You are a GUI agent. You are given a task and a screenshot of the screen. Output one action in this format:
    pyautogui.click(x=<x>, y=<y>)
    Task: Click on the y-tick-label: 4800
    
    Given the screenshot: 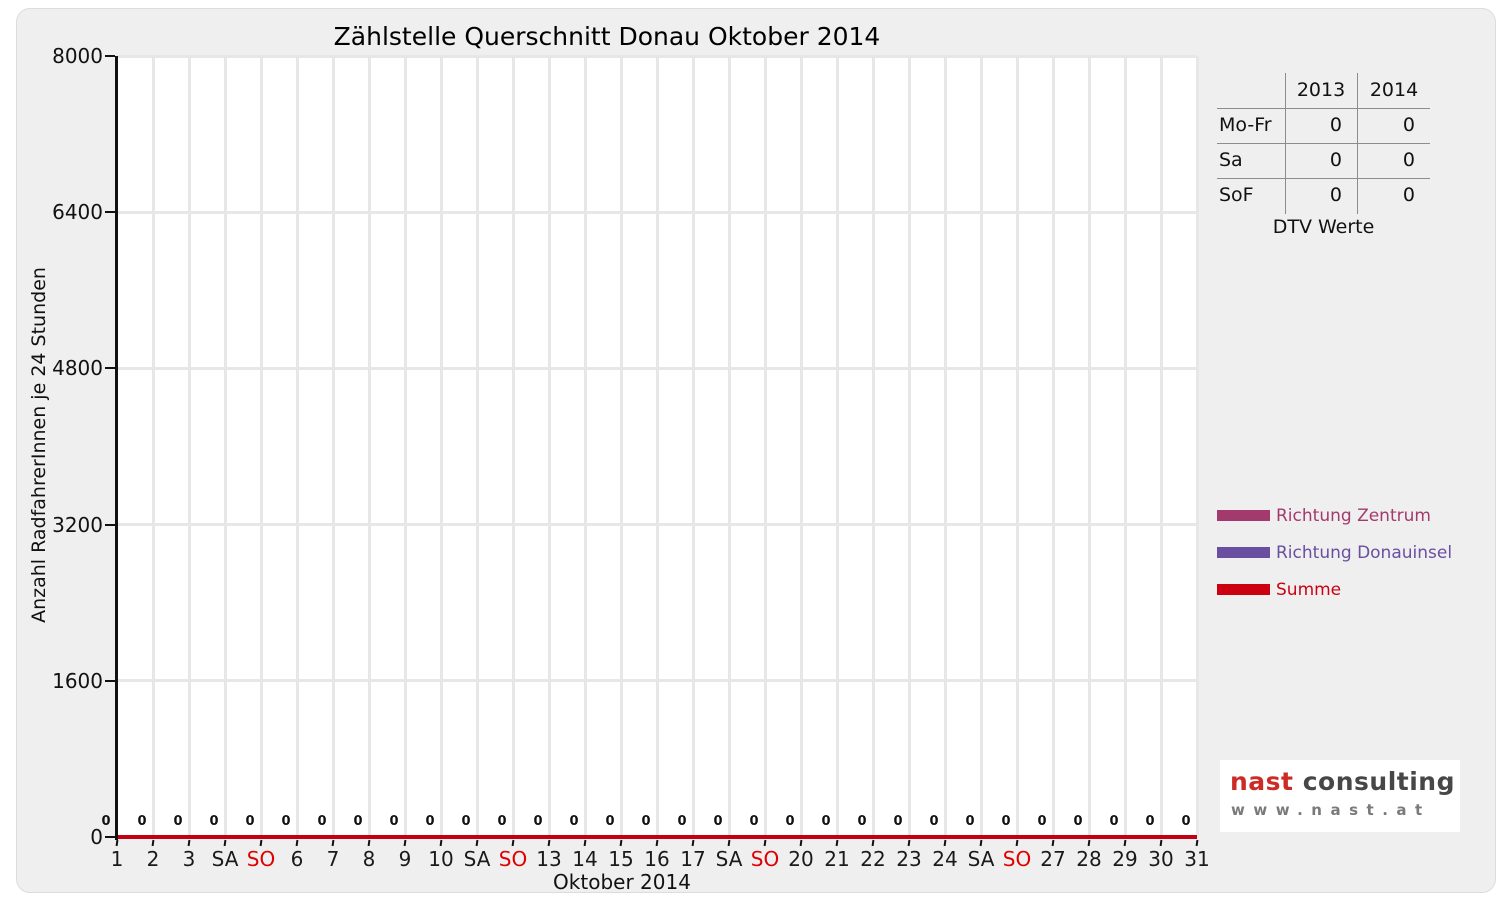 What is the action you would take?
    pyautogui.click(x=77, y=368)
    